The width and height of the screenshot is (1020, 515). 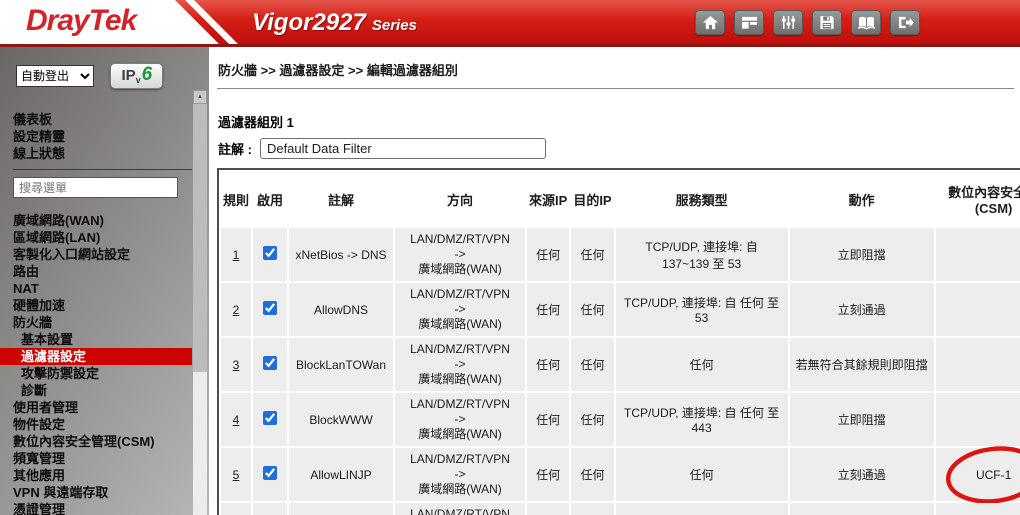 I want to click on menu-search-input, so click(x=95, y=187).